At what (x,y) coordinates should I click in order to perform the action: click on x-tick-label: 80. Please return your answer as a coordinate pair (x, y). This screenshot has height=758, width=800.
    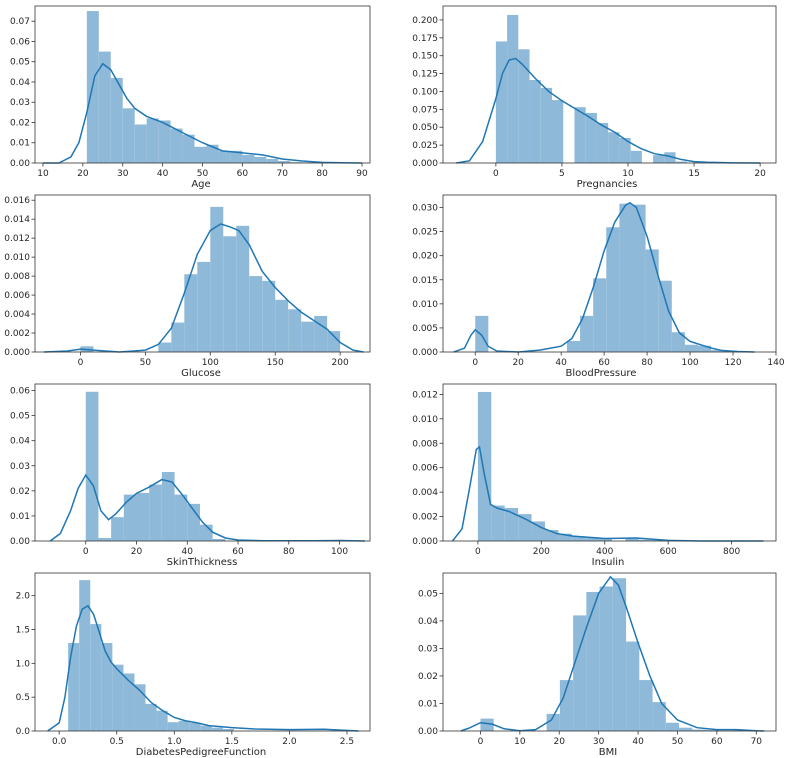
    Looking at the image, I should click on (322, 174).